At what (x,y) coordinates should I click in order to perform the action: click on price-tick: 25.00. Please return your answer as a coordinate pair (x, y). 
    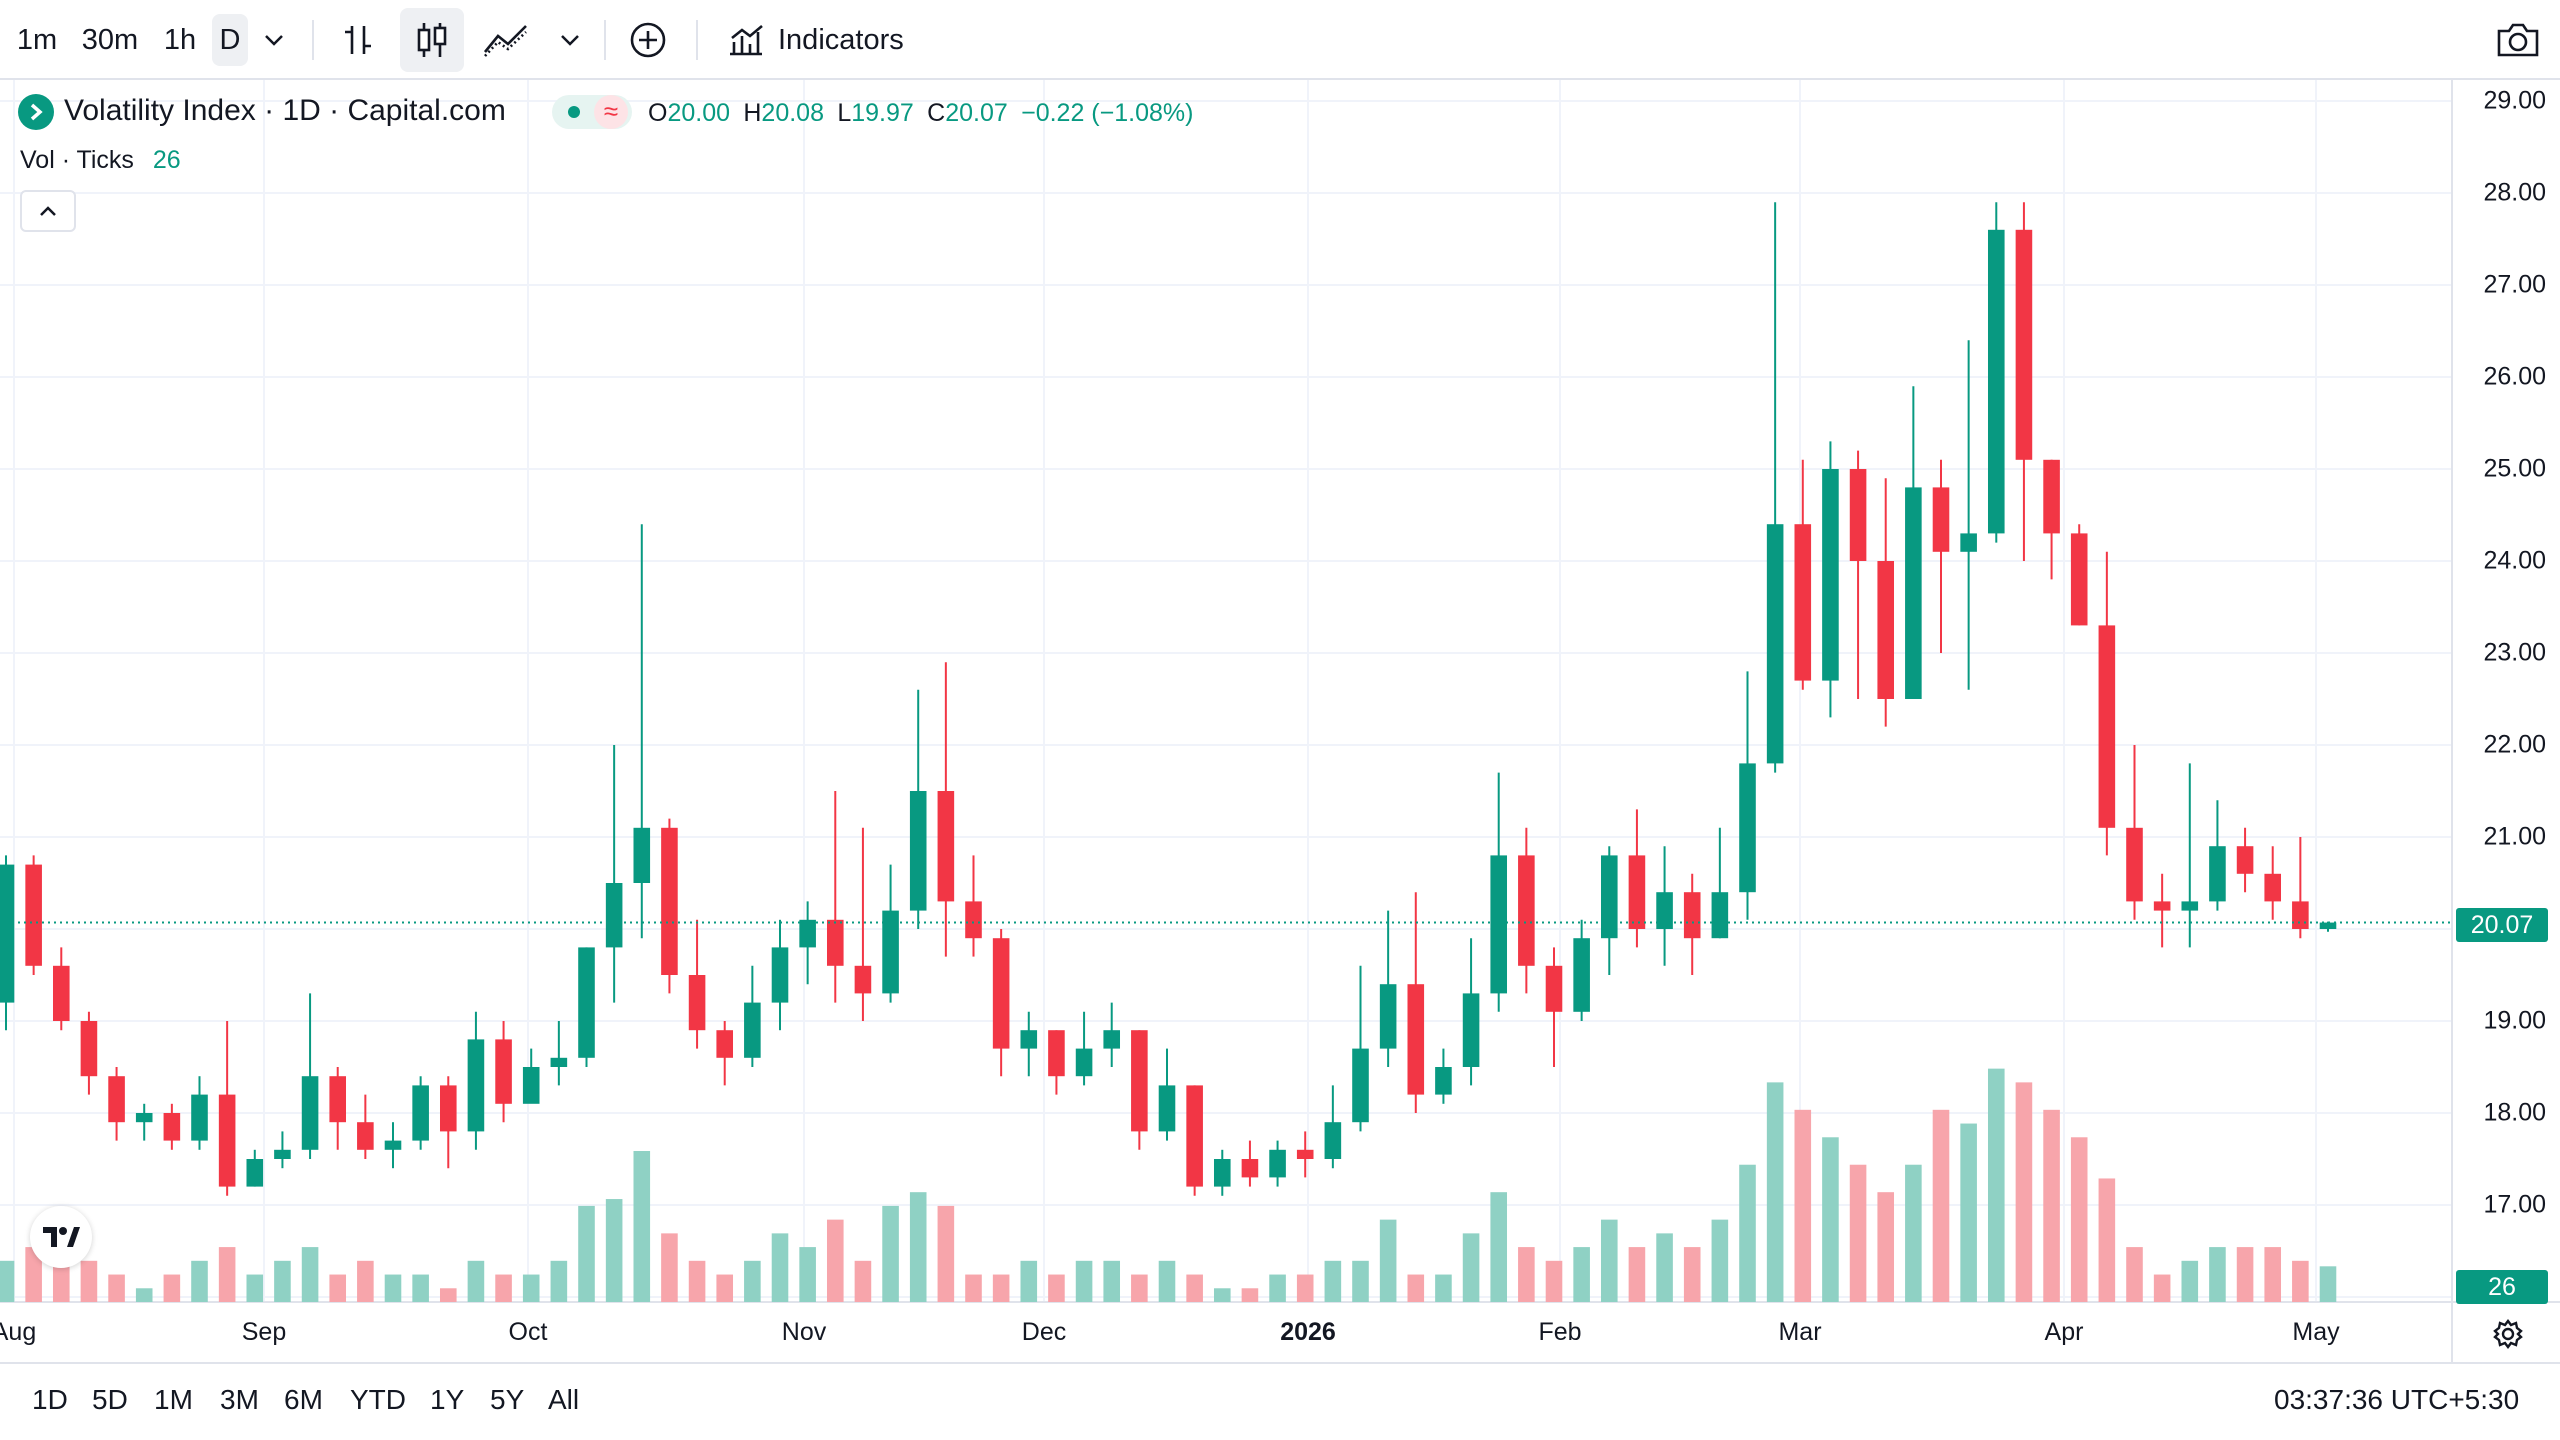
    Looking at the image, I should click on (2514, 468).